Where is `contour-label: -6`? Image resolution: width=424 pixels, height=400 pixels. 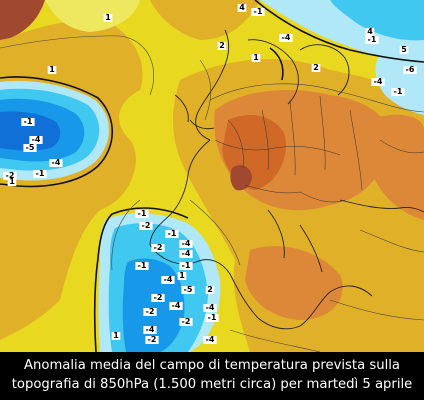 contour-label: -6 is located at coordinates (410, 69).